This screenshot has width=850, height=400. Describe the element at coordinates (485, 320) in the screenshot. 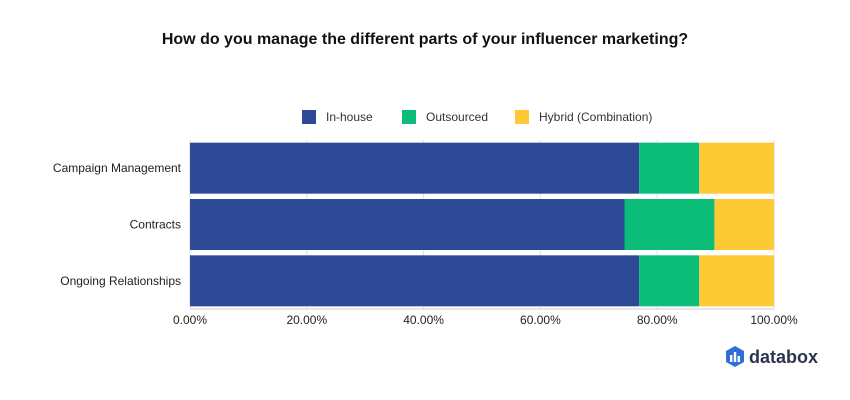

I see `x-axis-ticks: 0.00% 20.00% 40.00% 60.00% 80.00% 100.00%` at that location.